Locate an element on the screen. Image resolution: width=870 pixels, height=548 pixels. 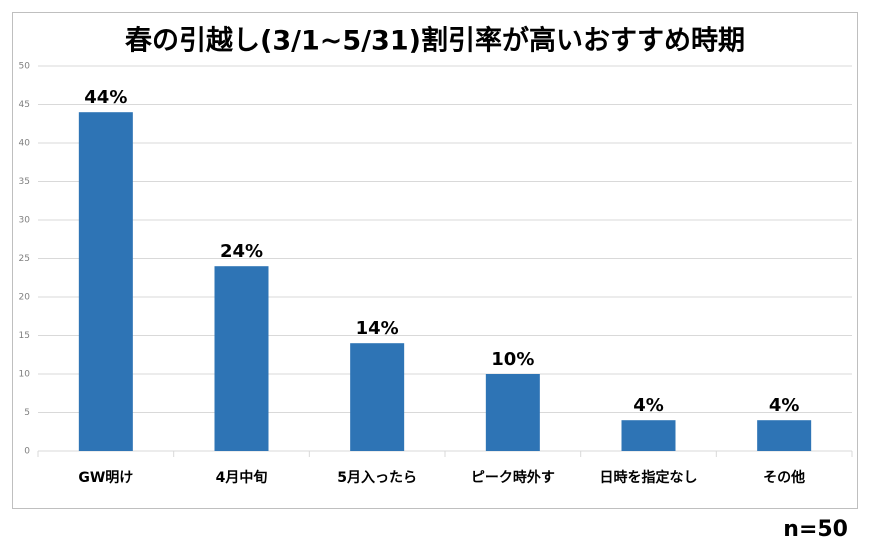
y-tick-label: 15 is located at coordinates (24, 336).